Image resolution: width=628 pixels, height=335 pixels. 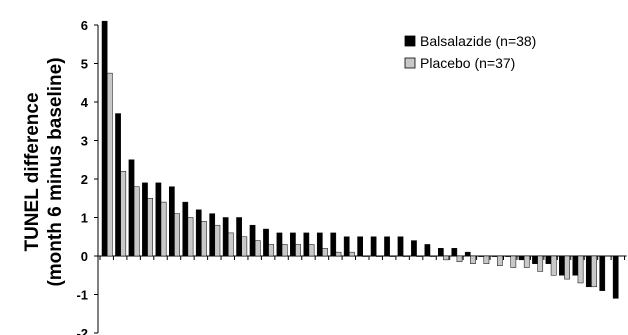 I want to click on y-tick-label: 4, so click(x=85, y=102).